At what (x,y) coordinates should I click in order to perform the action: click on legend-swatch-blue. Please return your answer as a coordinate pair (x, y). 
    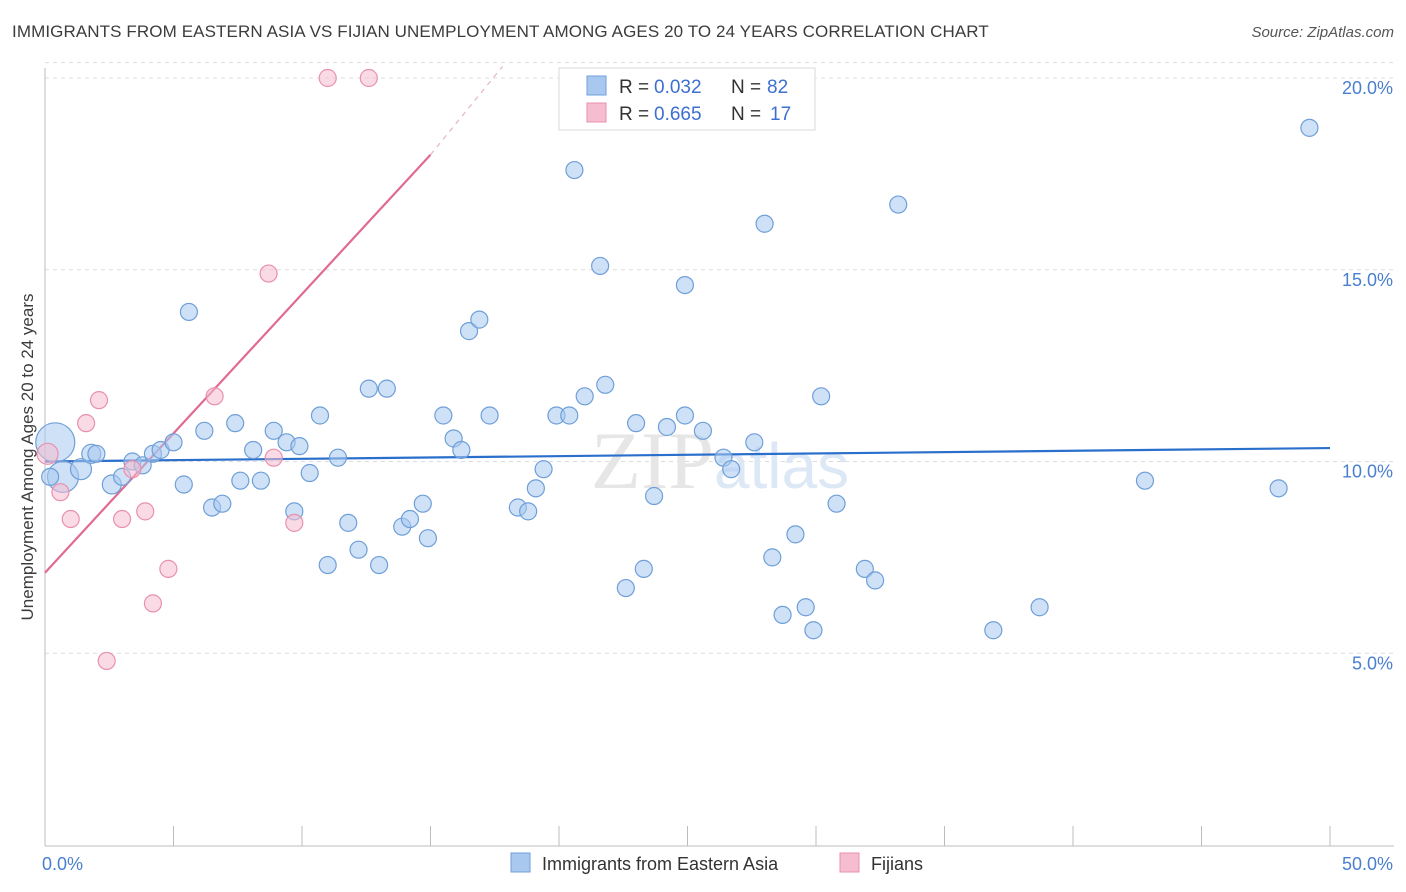
    Looking at the image, I should click on (596, 85).